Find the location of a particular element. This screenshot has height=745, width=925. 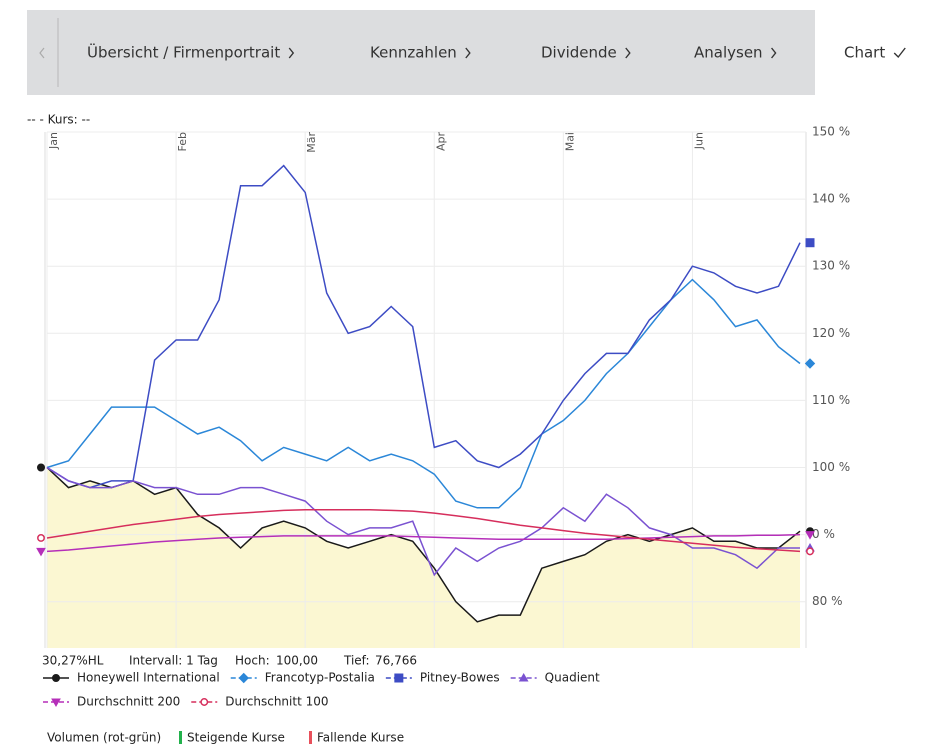

stat-text: 76,766 is located at coordinates (396, 661).